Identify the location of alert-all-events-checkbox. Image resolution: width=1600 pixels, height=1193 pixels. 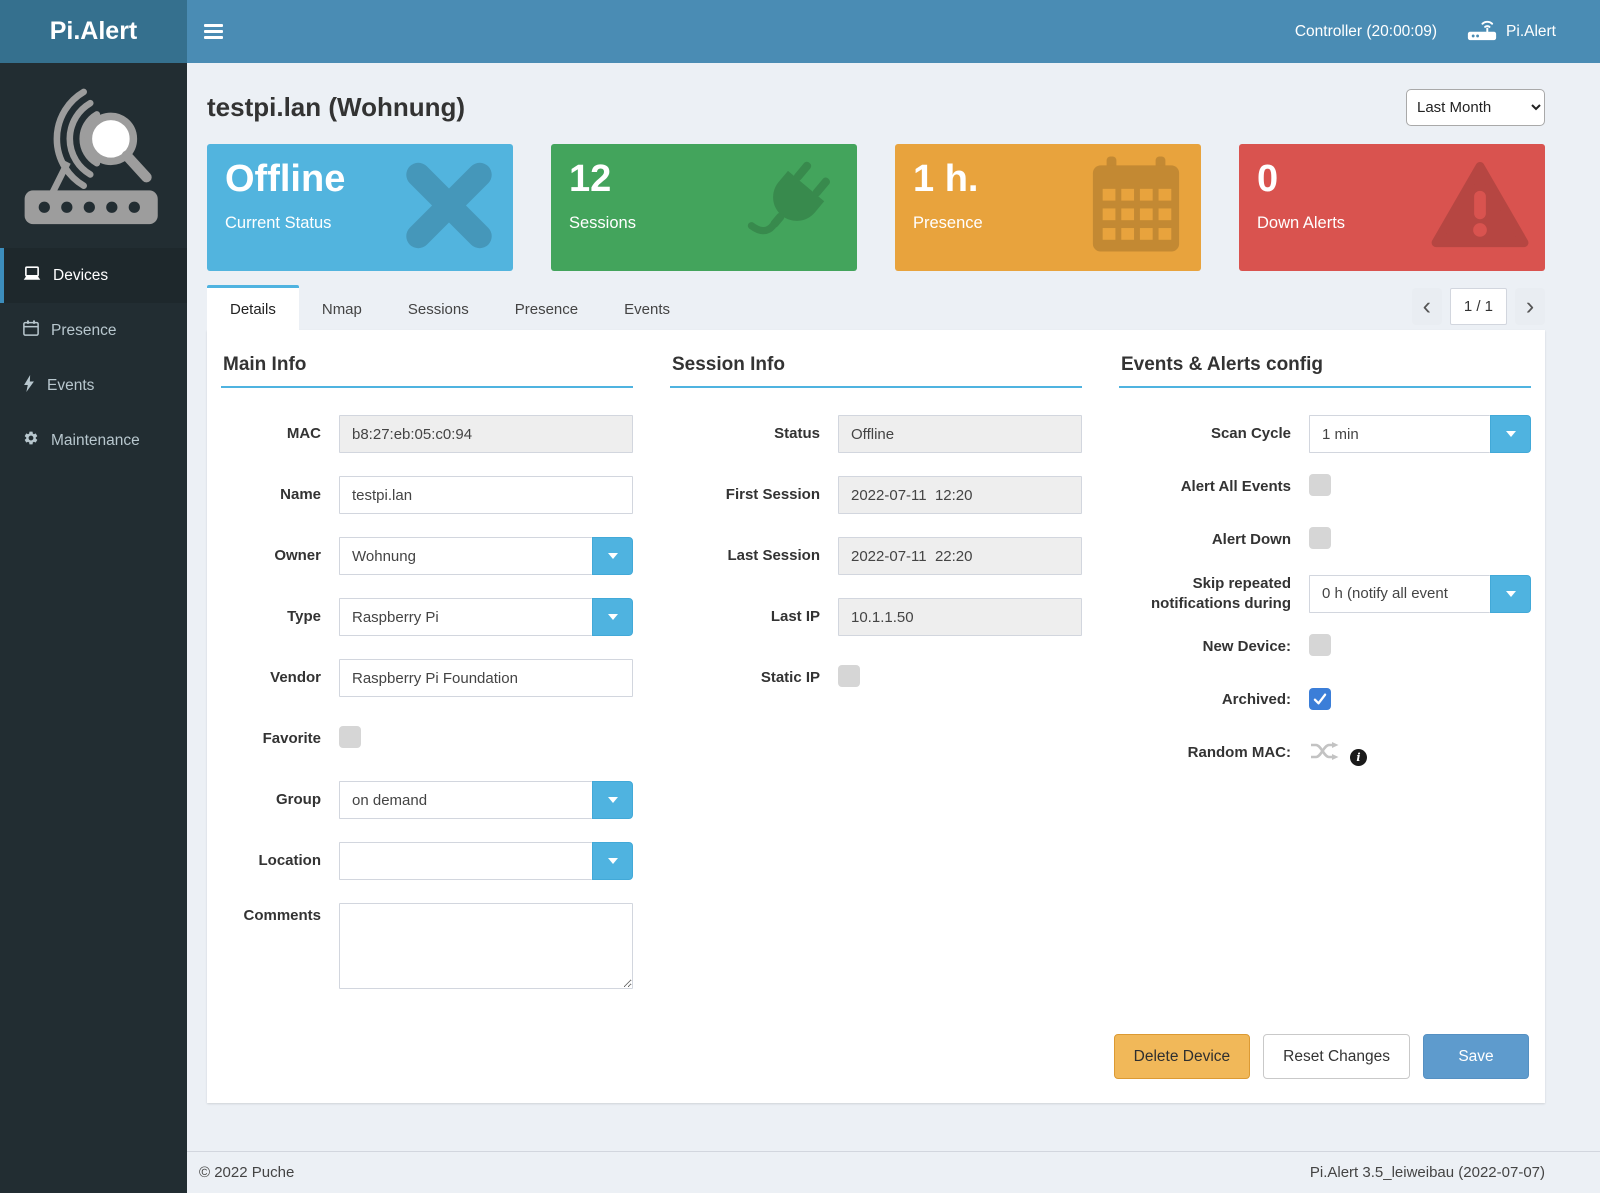
(1320, 484).